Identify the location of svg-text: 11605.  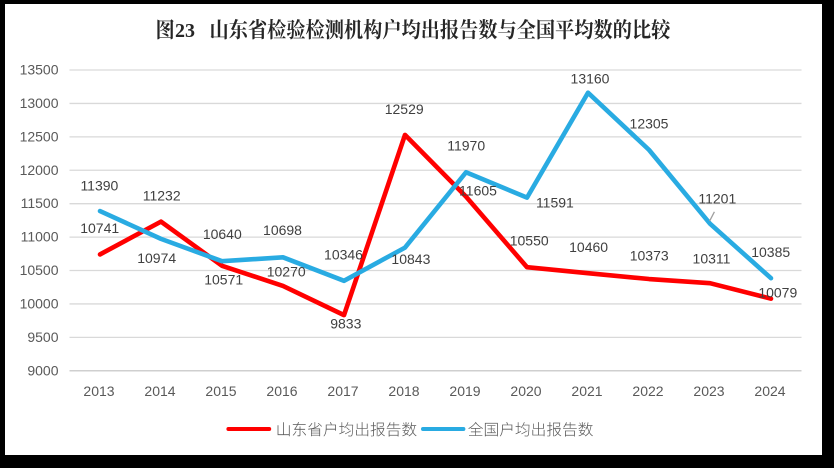
(478, 191).